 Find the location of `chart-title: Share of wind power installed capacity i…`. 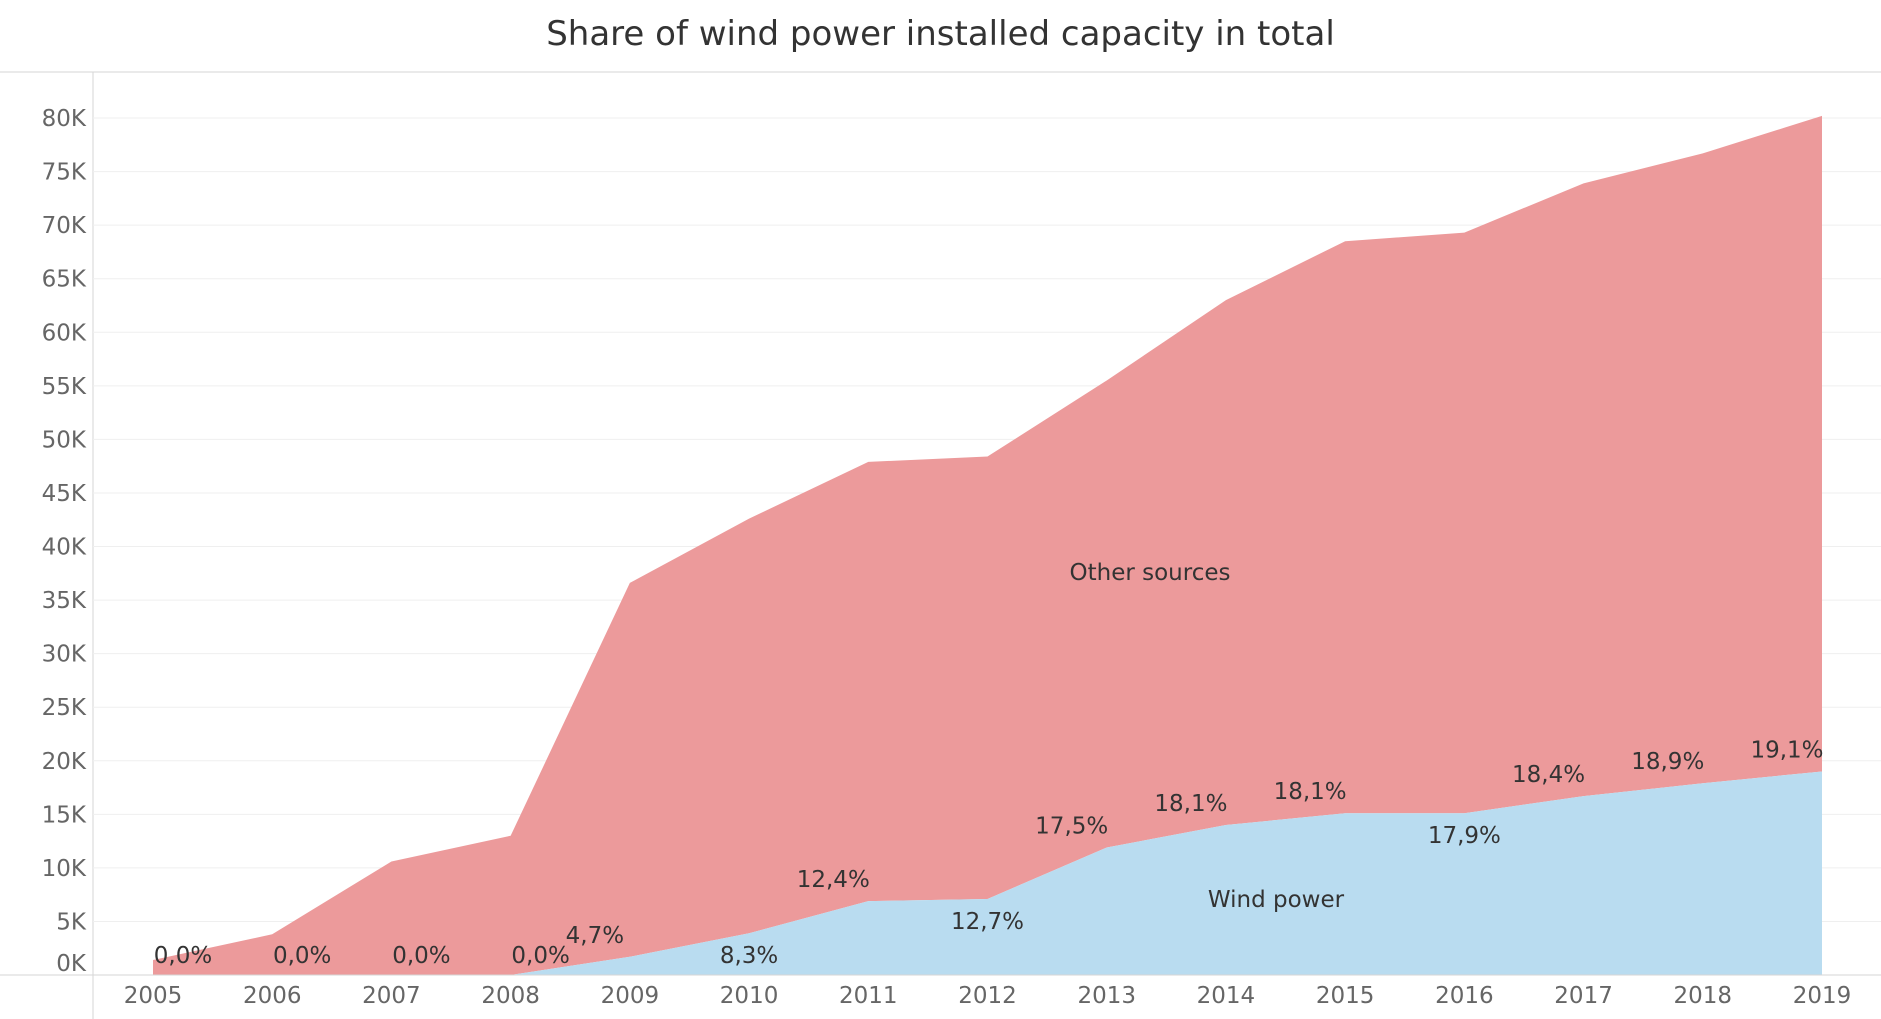

chart-title: Share of wind power installed capacity i… is located at coordinates (940, 34).